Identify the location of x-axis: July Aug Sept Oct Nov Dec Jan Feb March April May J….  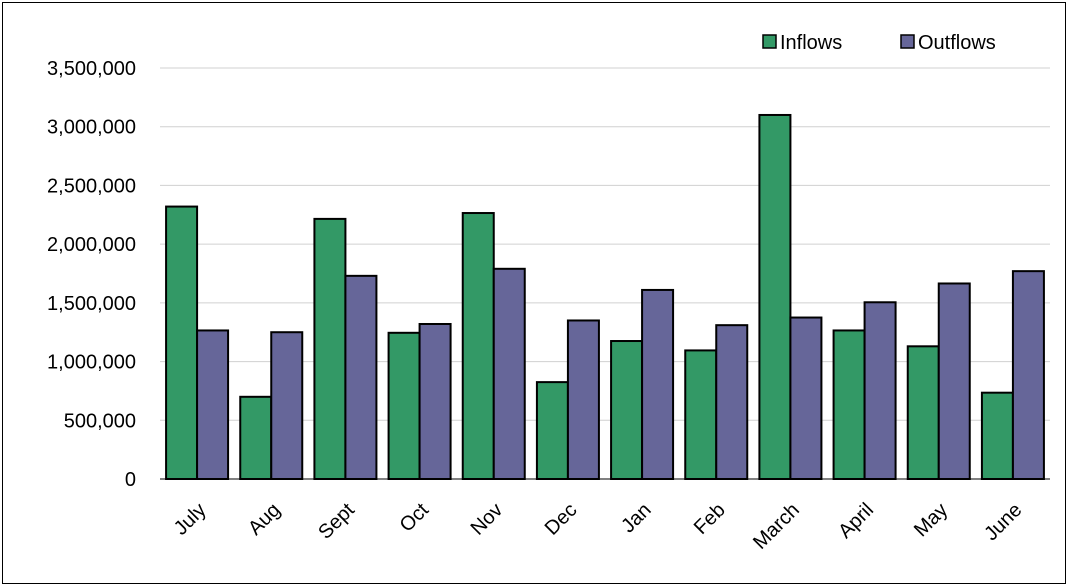
(598, 526).